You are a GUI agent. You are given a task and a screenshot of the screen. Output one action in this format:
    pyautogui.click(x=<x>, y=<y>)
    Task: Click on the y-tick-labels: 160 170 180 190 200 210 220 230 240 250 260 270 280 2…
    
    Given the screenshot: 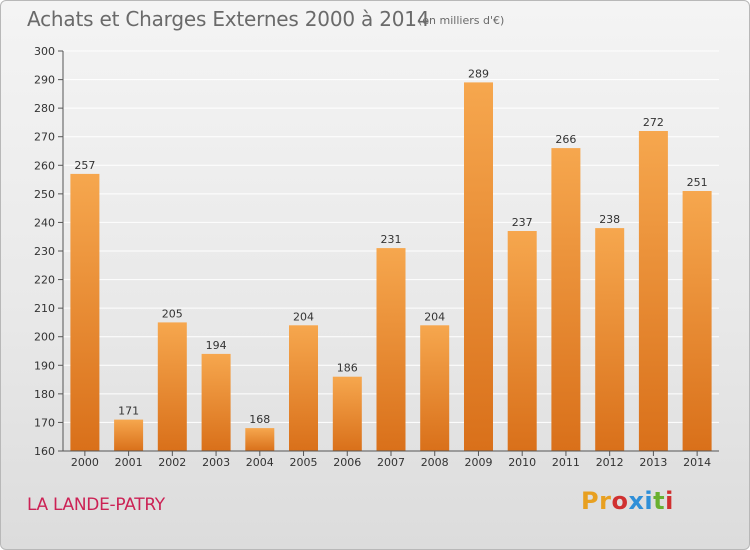 What is the action you would take?
    pyautogui.click(x=44, y=251)
    